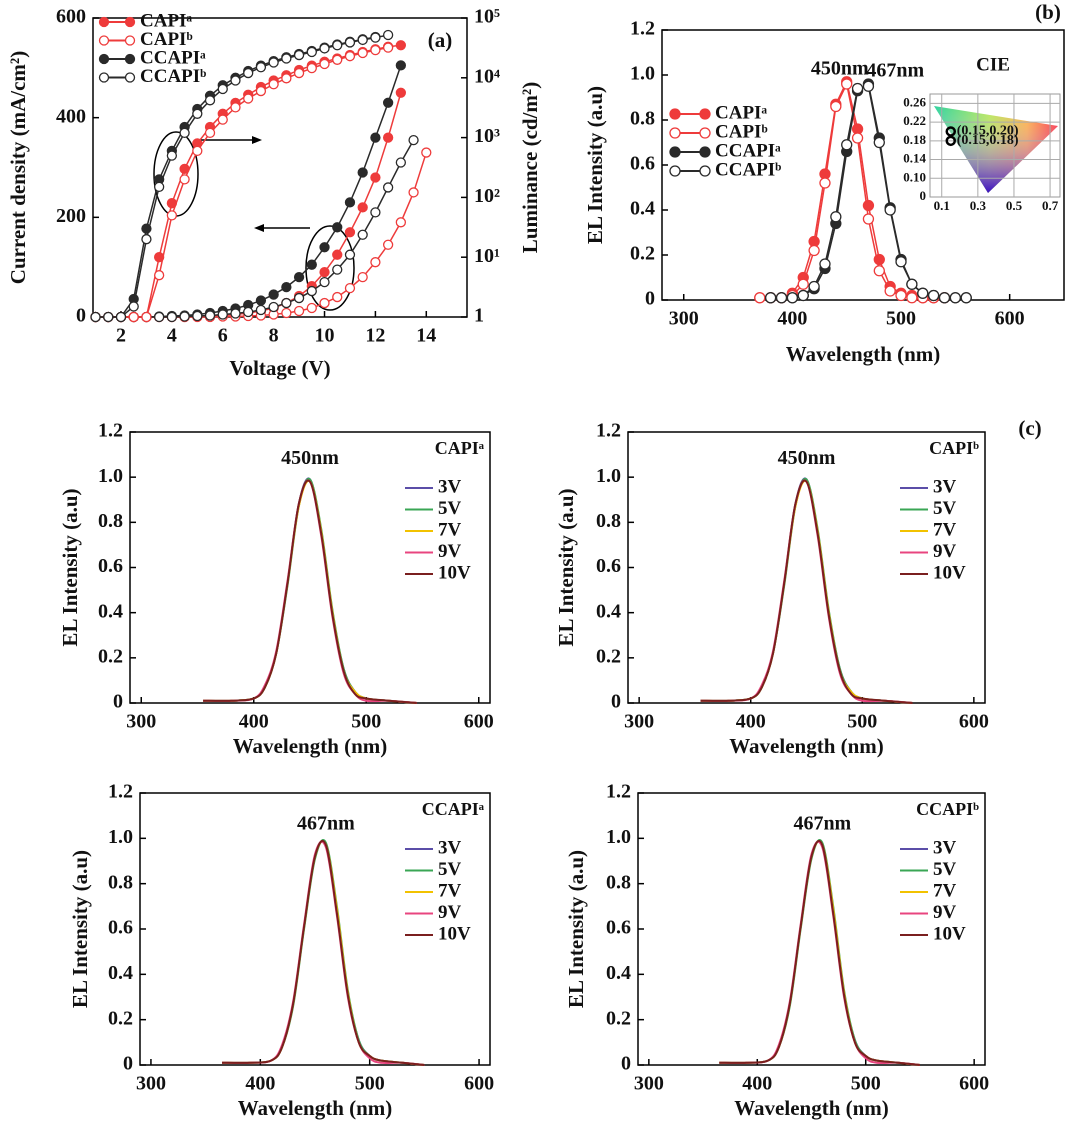  Describe the element at coordinates (954, 448) in the screenshot. I see `panel-title: CAPIᵇ` at that location.